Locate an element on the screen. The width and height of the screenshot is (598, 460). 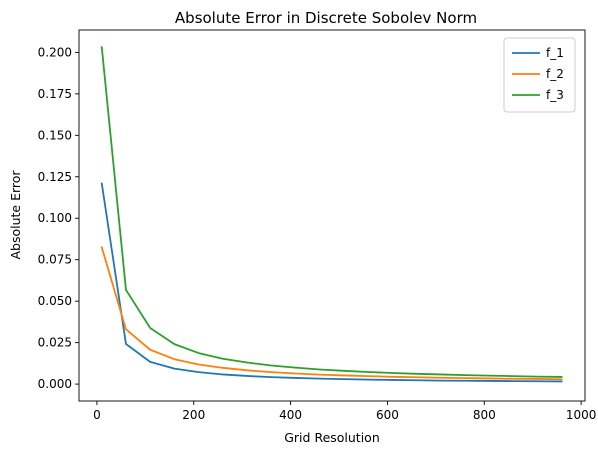
y-tick-label: 0.200 is located at coordinates (55, 52).